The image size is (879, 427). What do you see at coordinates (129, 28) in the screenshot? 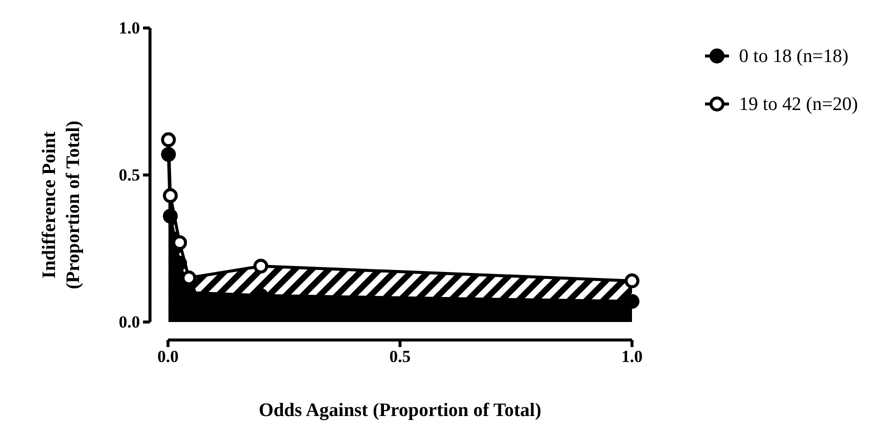
I see `y-tick-label: 1.0` at bounding box center [129, 28].